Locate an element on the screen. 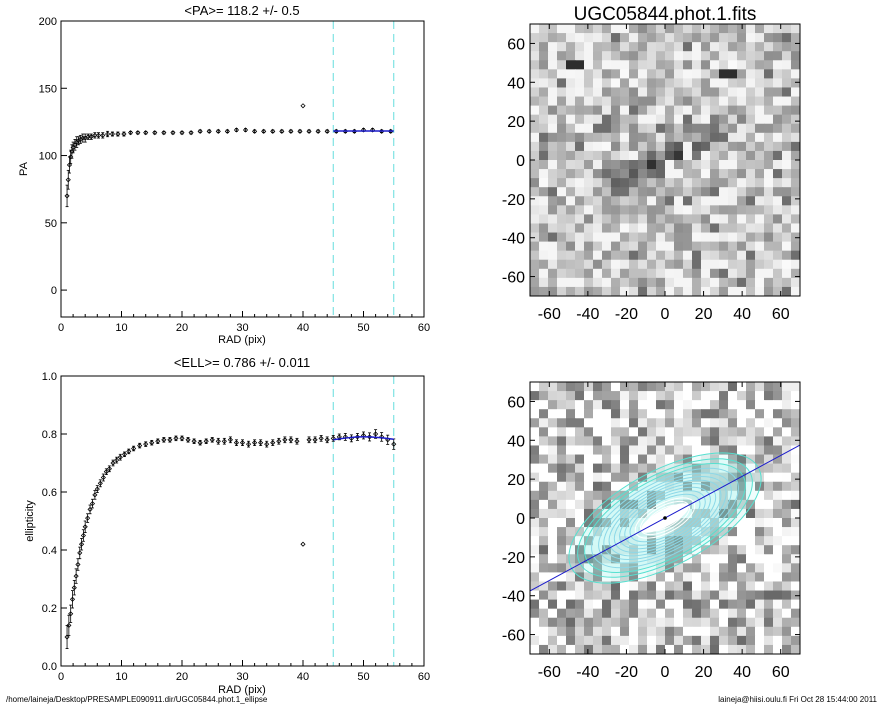 This screenshot has width=885, height=708. ell-ytick-label: 1.0 is located at coordinates (49, 377).